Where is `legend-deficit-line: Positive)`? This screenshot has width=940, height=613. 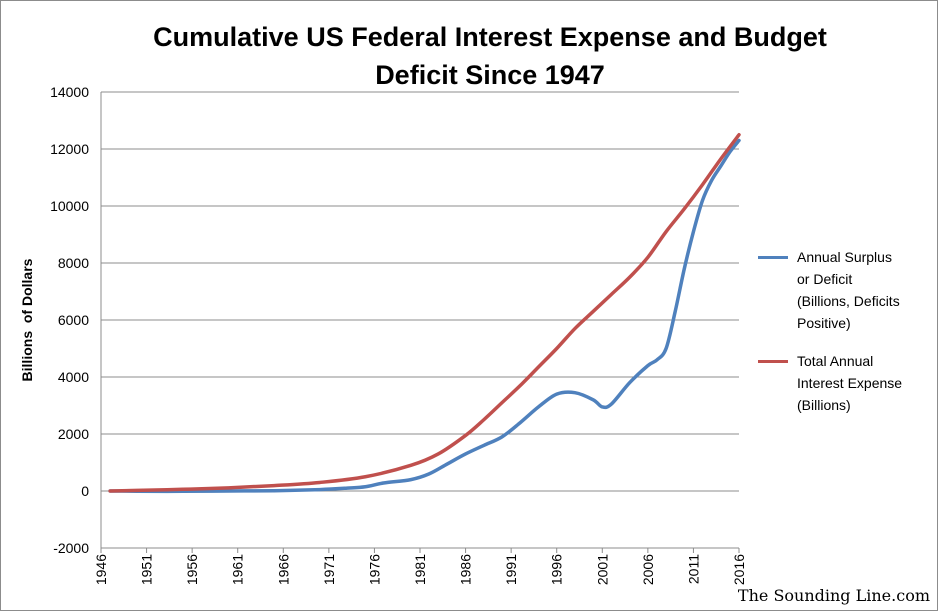
legend-deficit-line: Positive) is located at coordinates (824, 323).